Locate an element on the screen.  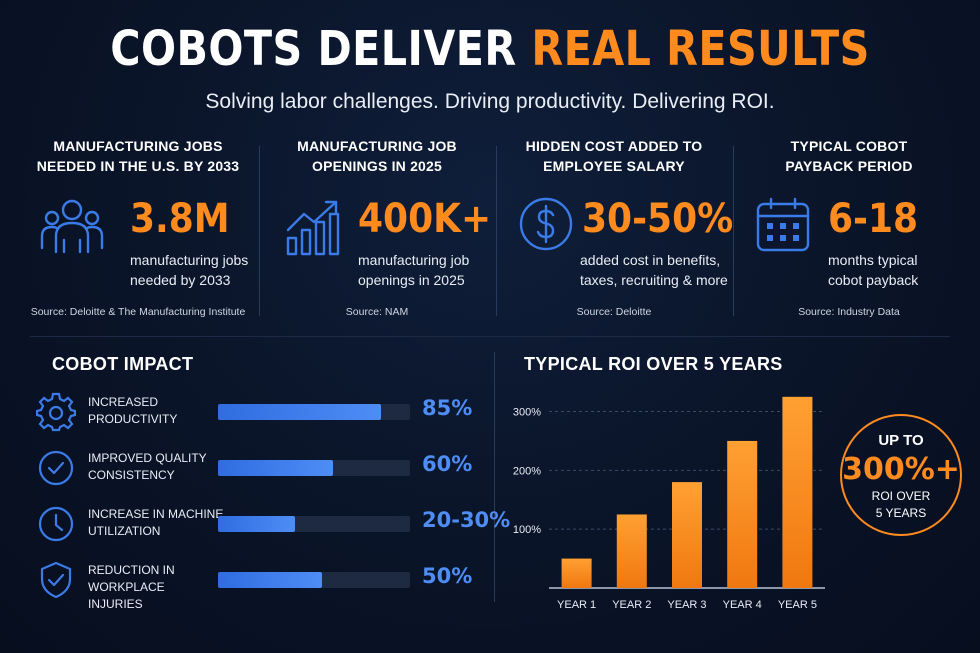
impact-label: INCREASE IN MACHINE UTILIZATION is located at coordinates (156, 522).